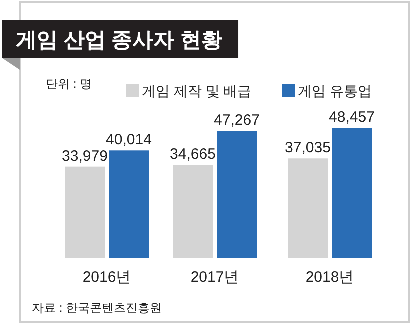 Image resolution: width=412 pixels, height=326 pixels. What do you see at coordinates (352, 117) in the screenshot?
I see `data-label: 48,457` at bounding box center [352, 117].